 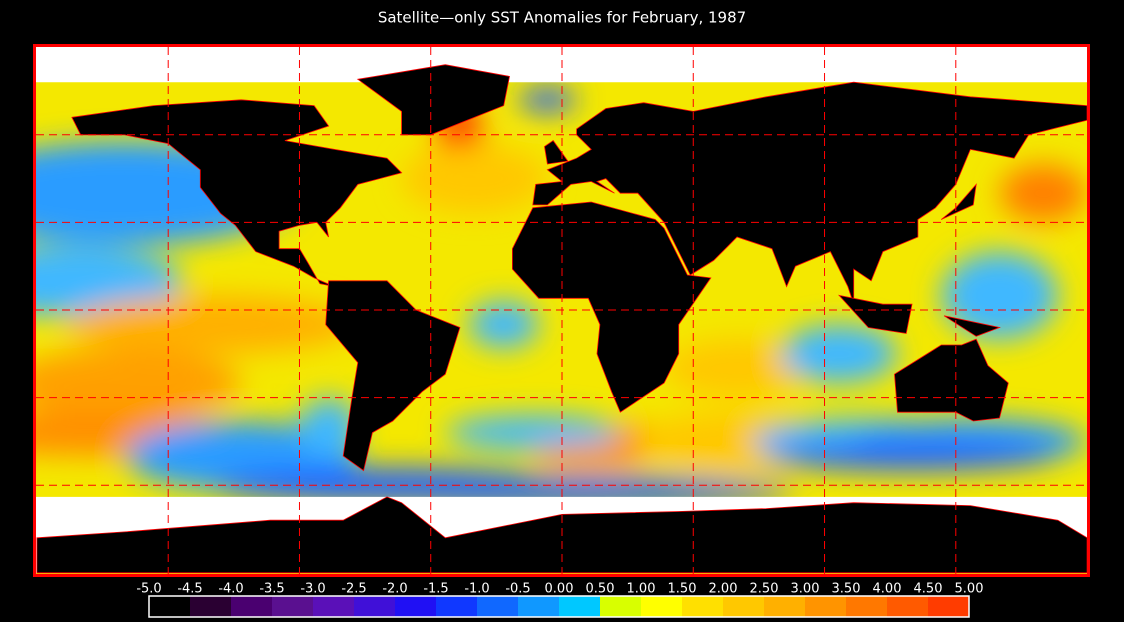 I want to click on legend-tick-label: -0.5, so click(x=517, y=589).